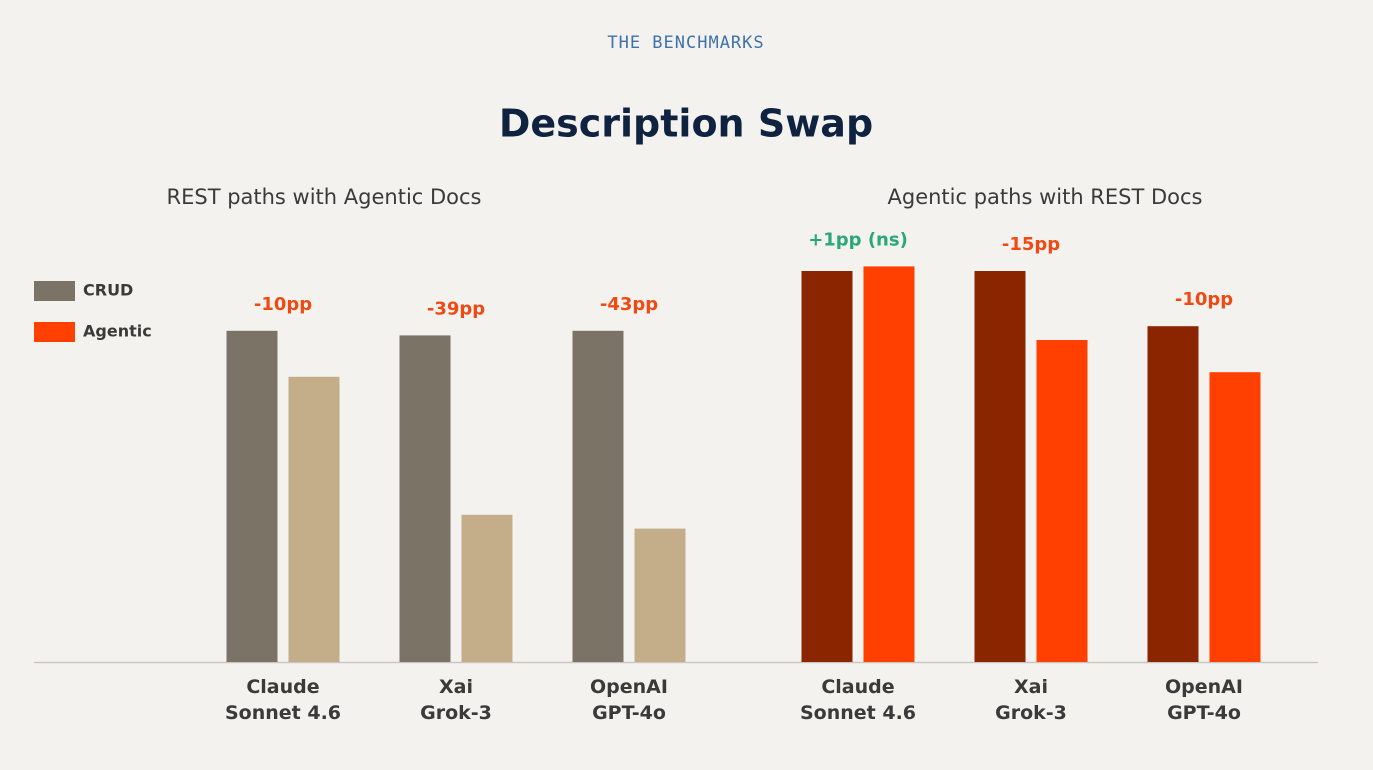  I want to click on chart-title: Agentic paths with REST Docs, so click(1045, 197).